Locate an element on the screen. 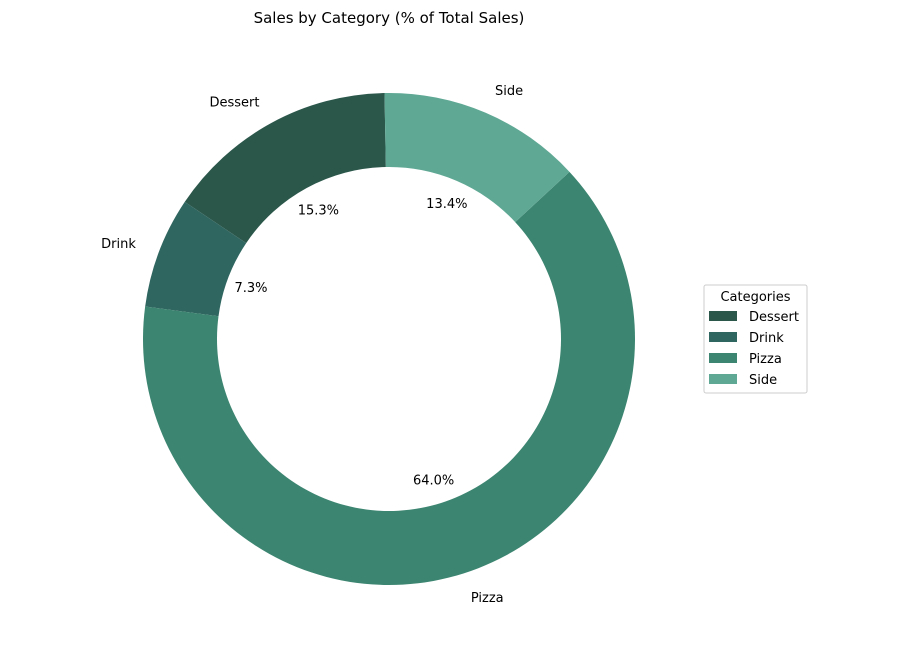 This screenshot has width=908, height=658. slice-label-dessert: Dessert is located at coordinates (235, 102).